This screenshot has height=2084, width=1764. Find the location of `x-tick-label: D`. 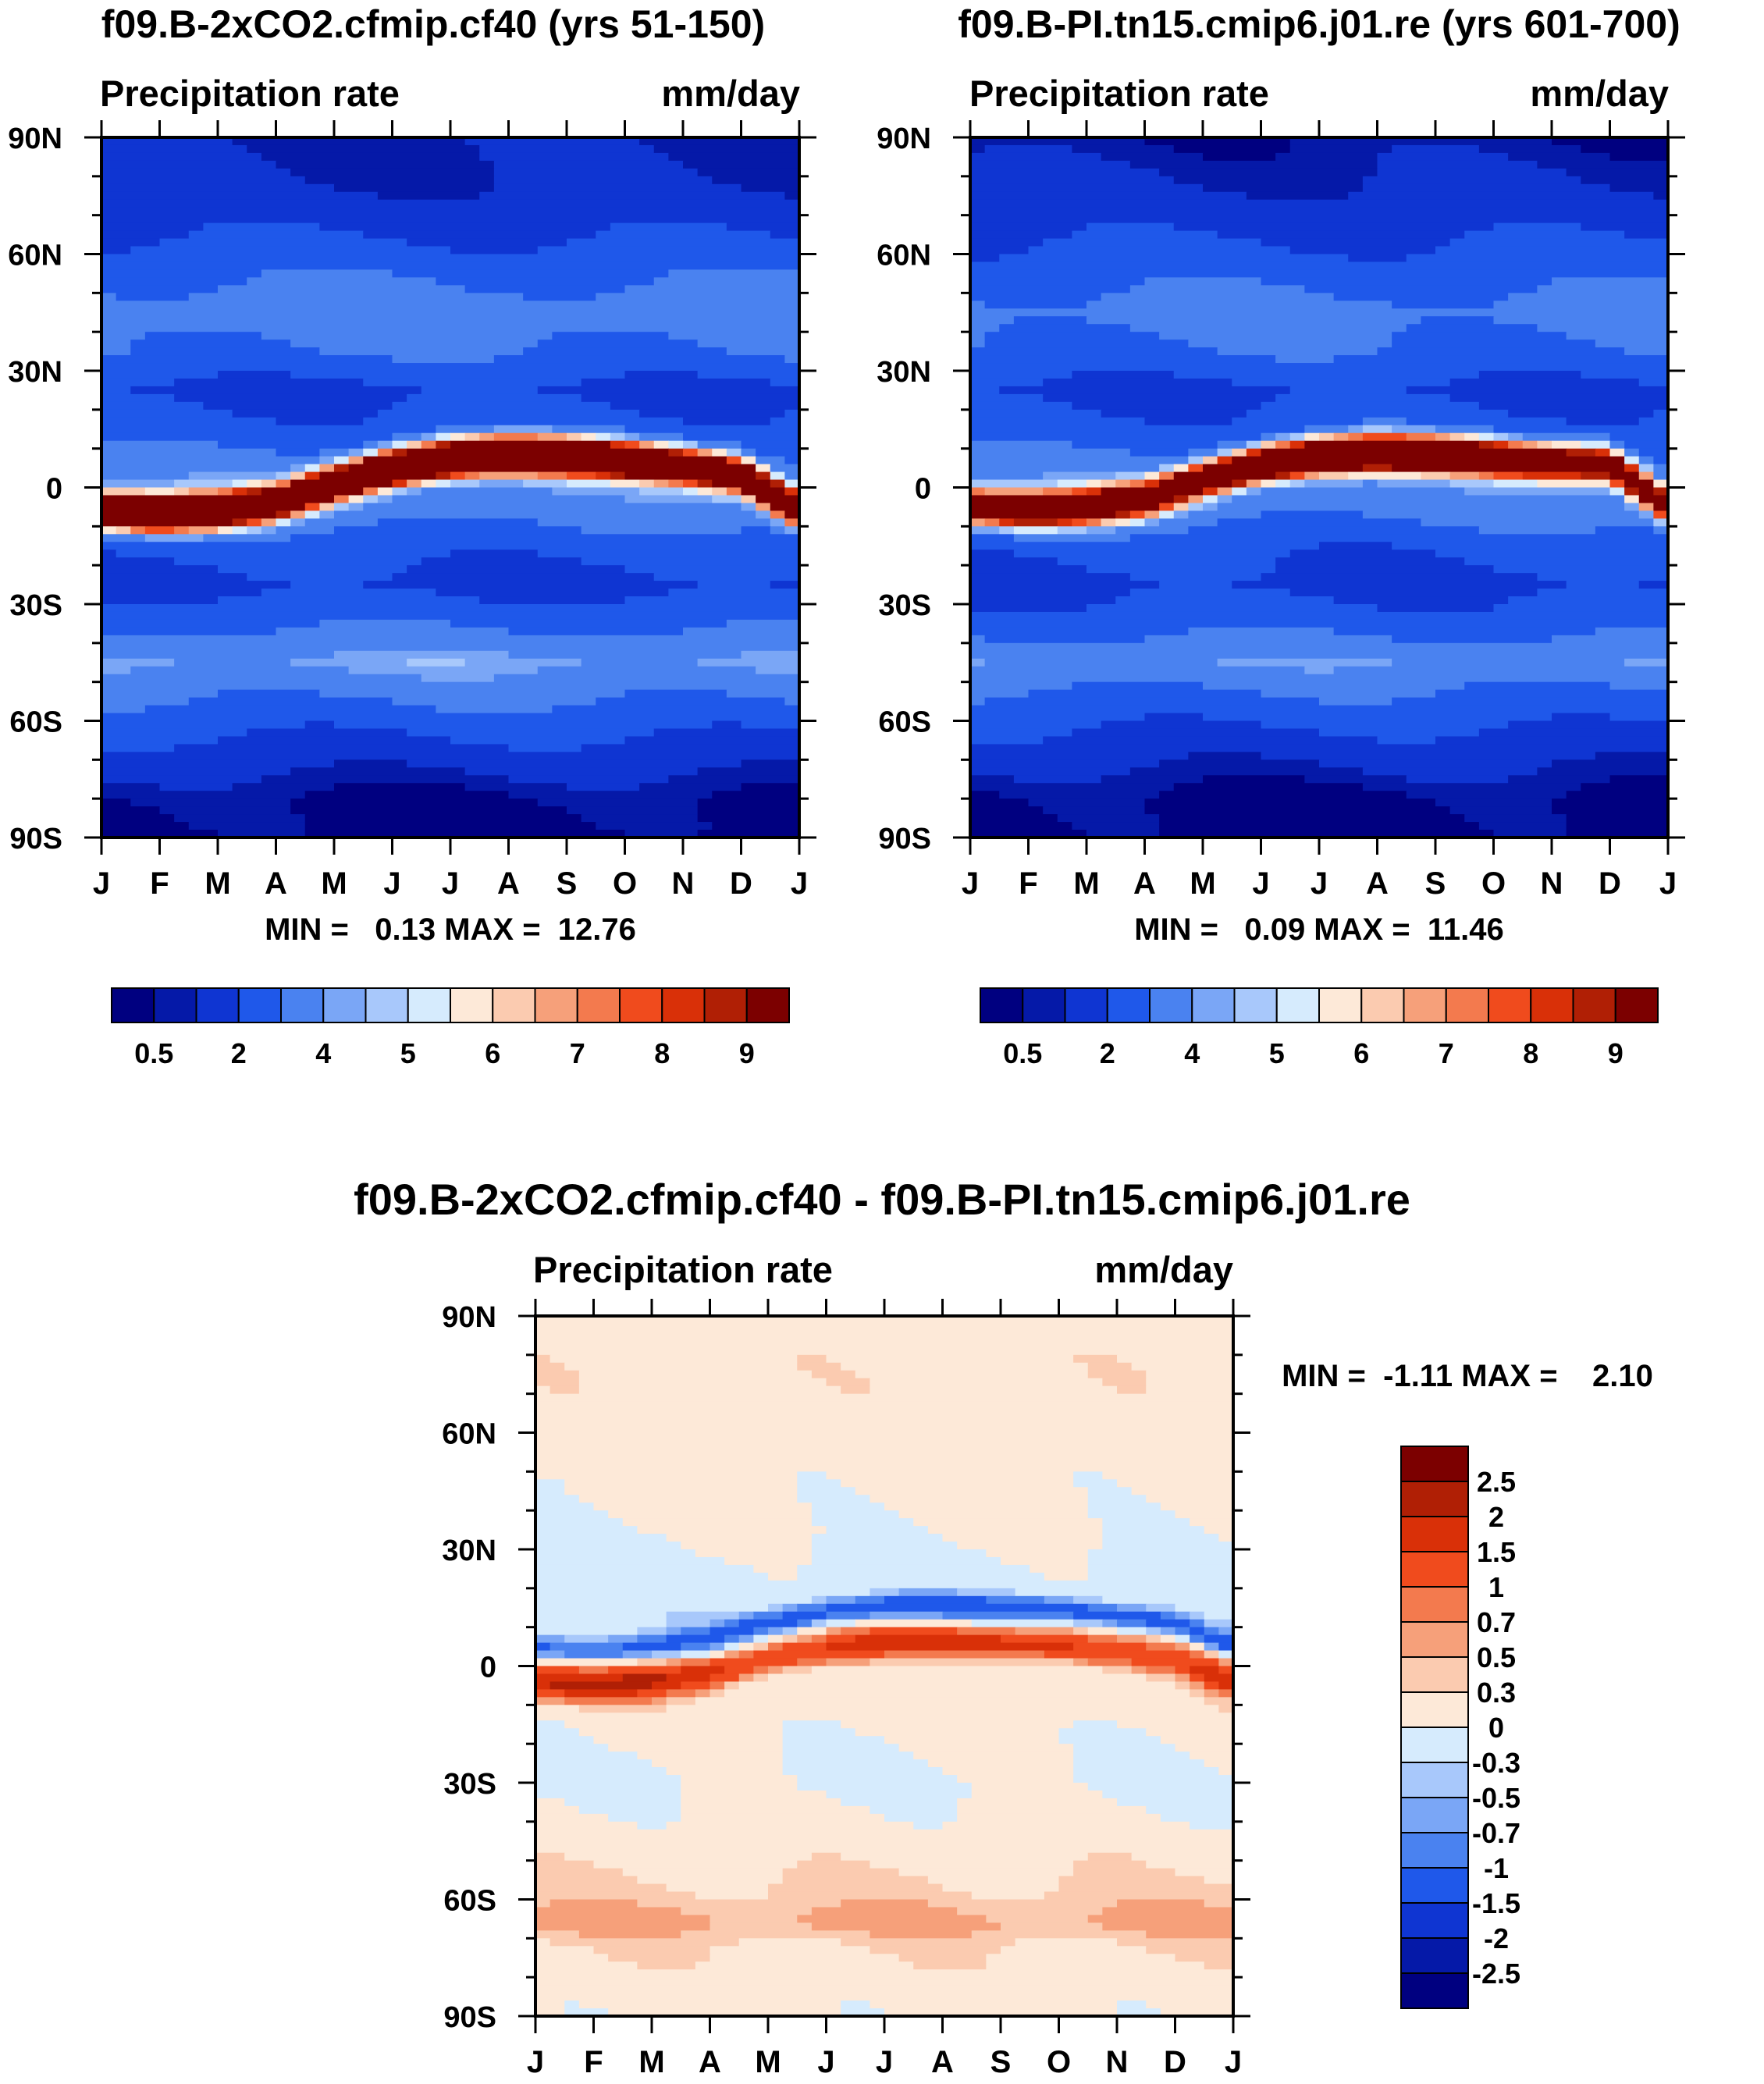

x-tick-label: D is located at coordinates (1175, 2062).